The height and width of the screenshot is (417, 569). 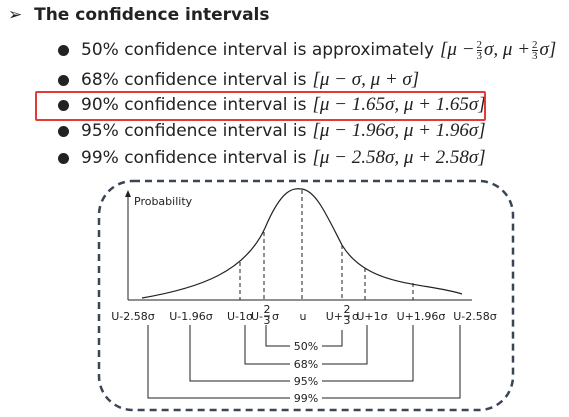 What do you see at coordinates (371, 316) in the screenshot?
I see `x-label: U+1σ` at bounding box center [371, 316].